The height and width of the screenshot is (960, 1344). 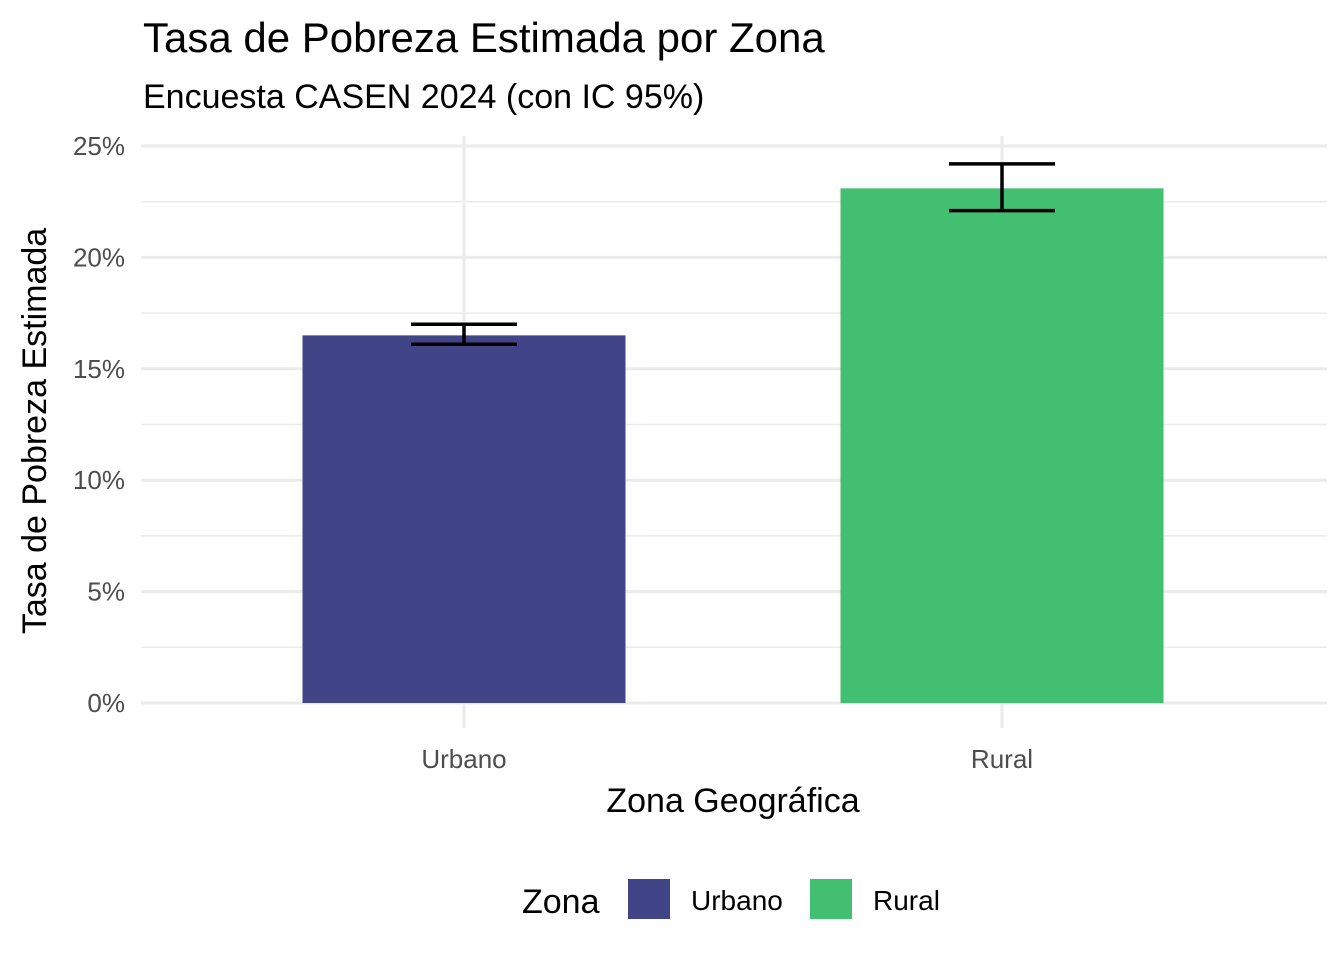 What do you see at coordinates (99, 257) in the screenshot?
I see `y-tick-label: 20%` at bounding box center [99, 257].